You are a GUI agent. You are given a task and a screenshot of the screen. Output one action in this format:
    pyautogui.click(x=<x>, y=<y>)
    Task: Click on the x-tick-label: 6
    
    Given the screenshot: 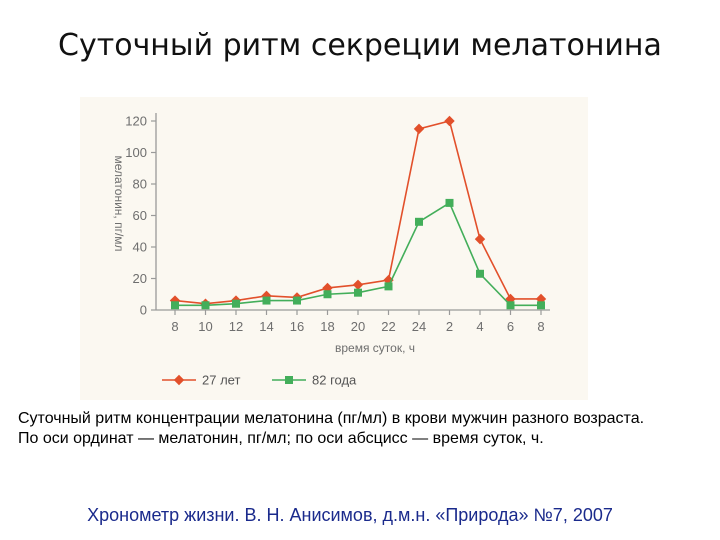 What is the action you would take?
    pyautogui.click(x=510, y=326)
    